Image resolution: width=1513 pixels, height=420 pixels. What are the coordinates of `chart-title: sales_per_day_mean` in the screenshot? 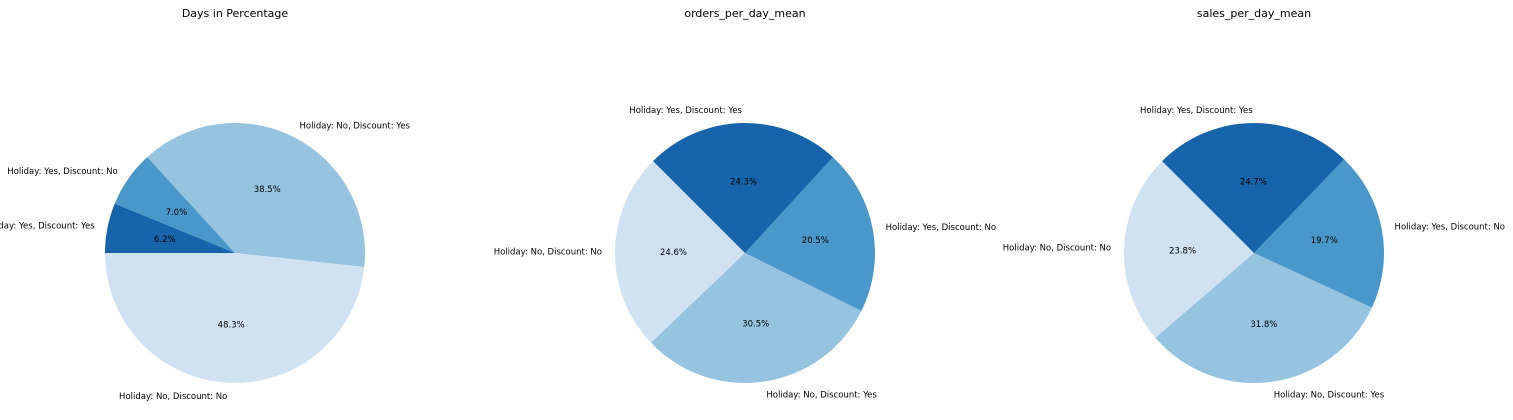 It's located at (1254, 13).